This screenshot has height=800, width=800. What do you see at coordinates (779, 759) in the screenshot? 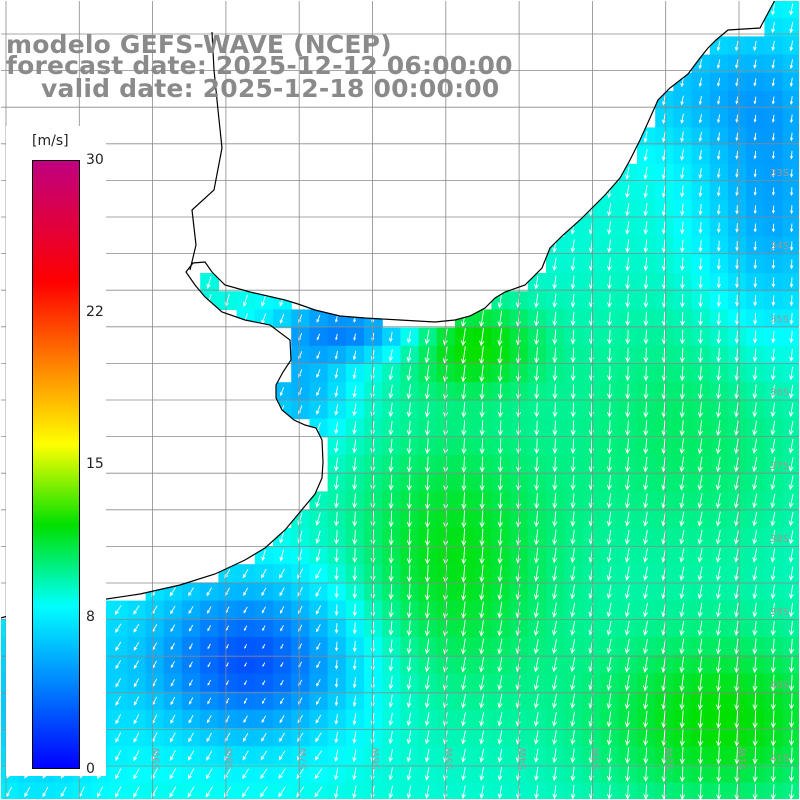
I see `latitude-label: 41S` at bounding box center [779, 759].